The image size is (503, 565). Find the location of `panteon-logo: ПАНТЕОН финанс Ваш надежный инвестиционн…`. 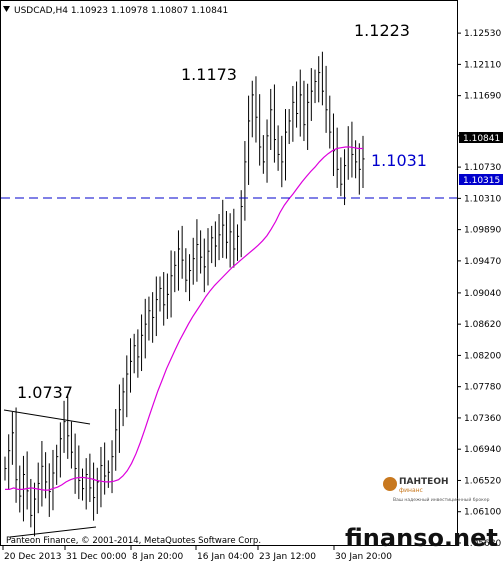

panteon-logo: ПАНТЕОН финанс Ваш надежный инвестиционн… is located at coordinates (436, 490).